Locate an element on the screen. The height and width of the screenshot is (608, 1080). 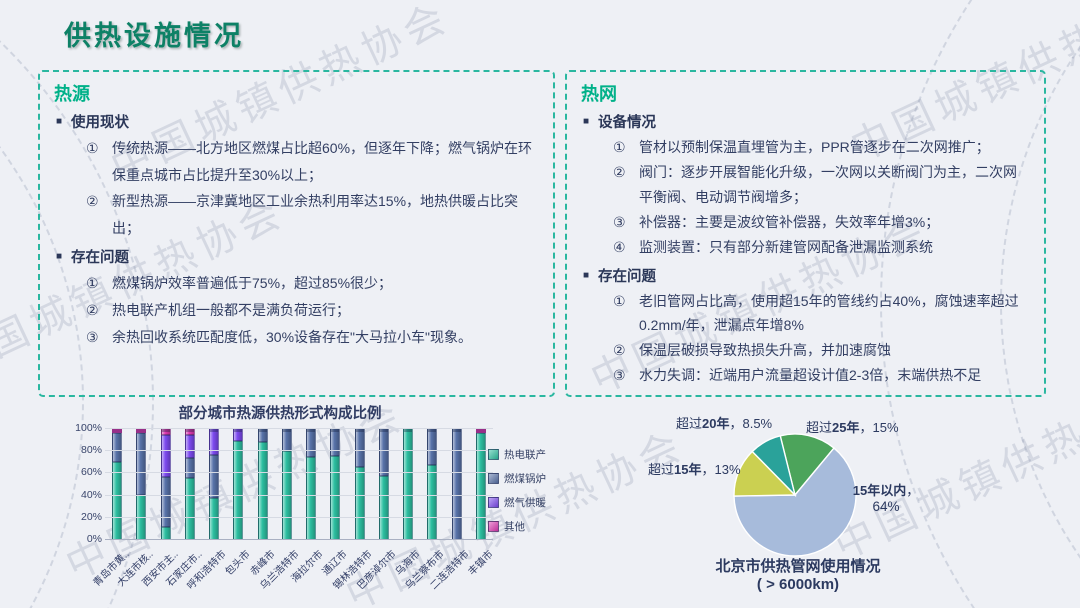
list-item: ① 燃煤锅炉效率普遍低于75%，超过85%很少； is located at coordinates (312, 283).